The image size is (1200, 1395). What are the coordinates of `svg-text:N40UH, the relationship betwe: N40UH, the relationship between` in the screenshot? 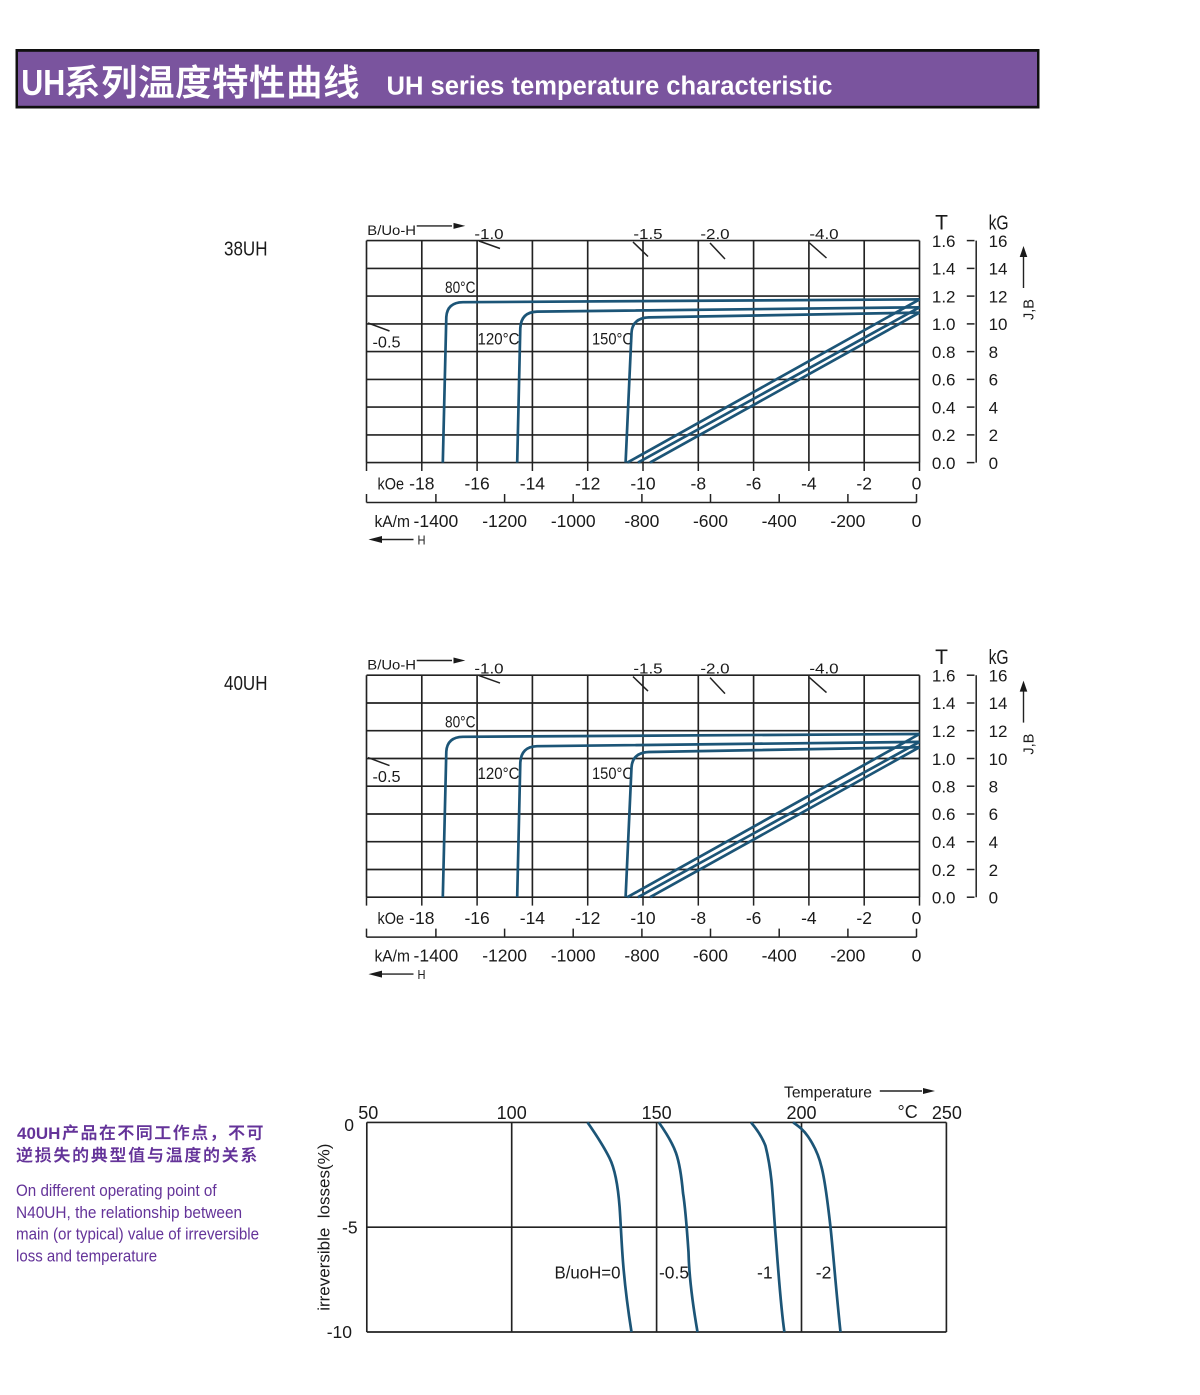 It's located at (129, 1213).